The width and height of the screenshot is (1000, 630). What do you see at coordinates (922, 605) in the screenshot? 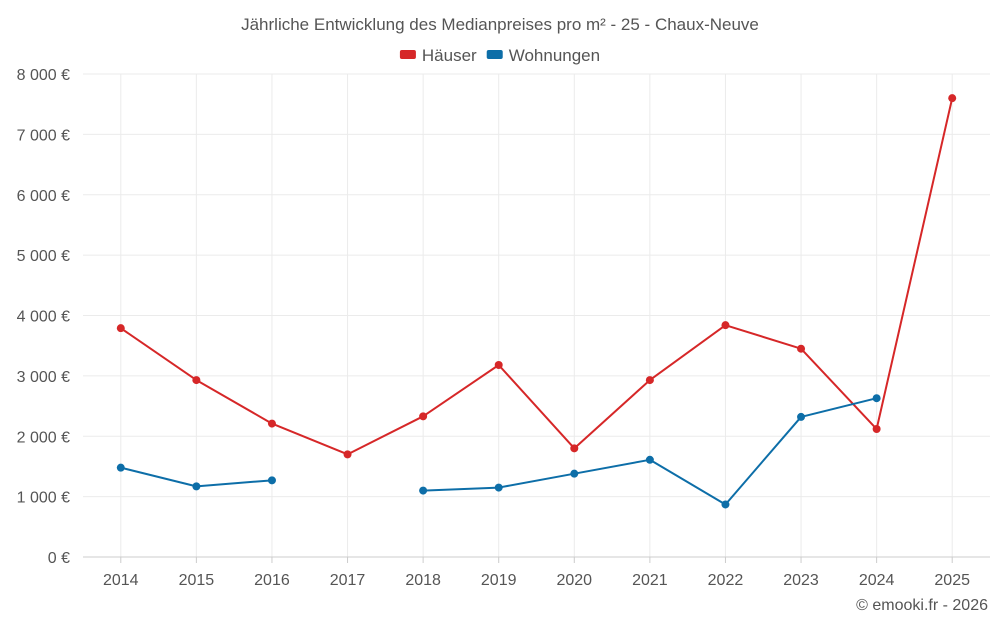
I see `credit-text: © emooki.fr - 2026` at bounding box center [922, 605].